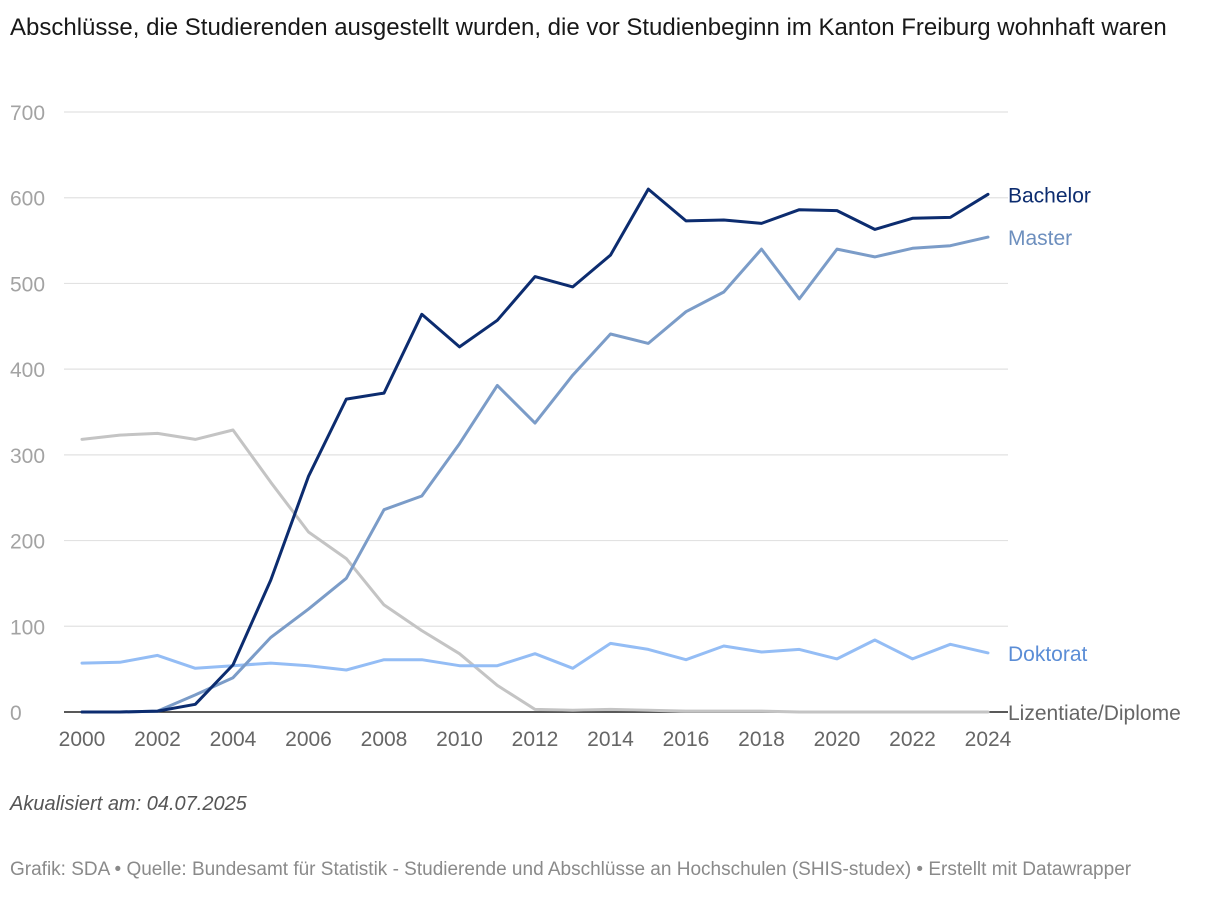 The width and height of the screenshot is (1220, 920). Describe the element at coordinates (27, 627) in the screenshot. I see `y-tick-label-100: 100` at that location.